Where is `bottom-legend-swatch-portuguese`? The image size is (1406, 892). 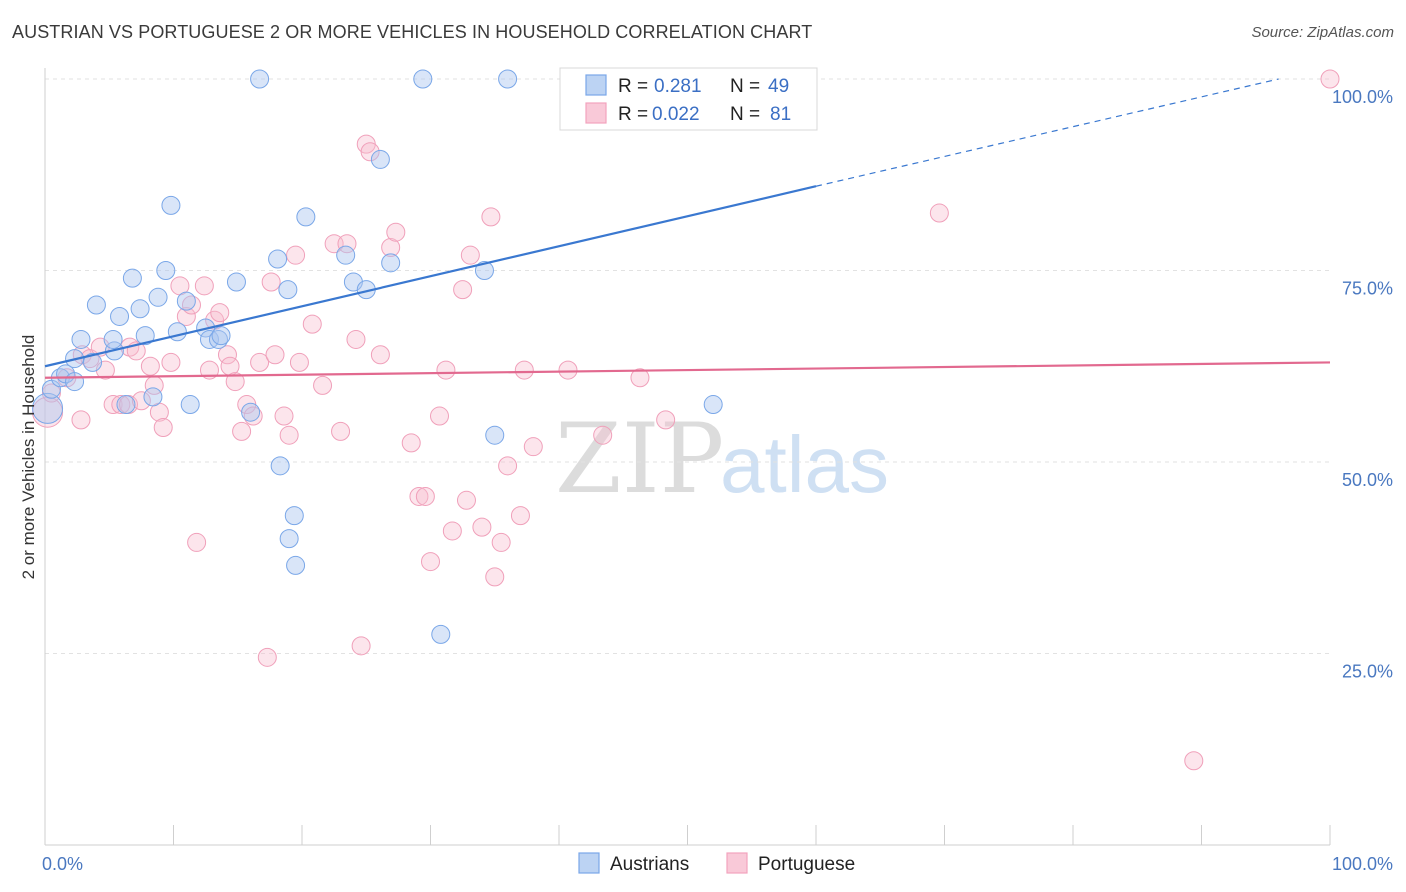 bottom-legend-swatch-portuguese is located at coordinates (737, 863).